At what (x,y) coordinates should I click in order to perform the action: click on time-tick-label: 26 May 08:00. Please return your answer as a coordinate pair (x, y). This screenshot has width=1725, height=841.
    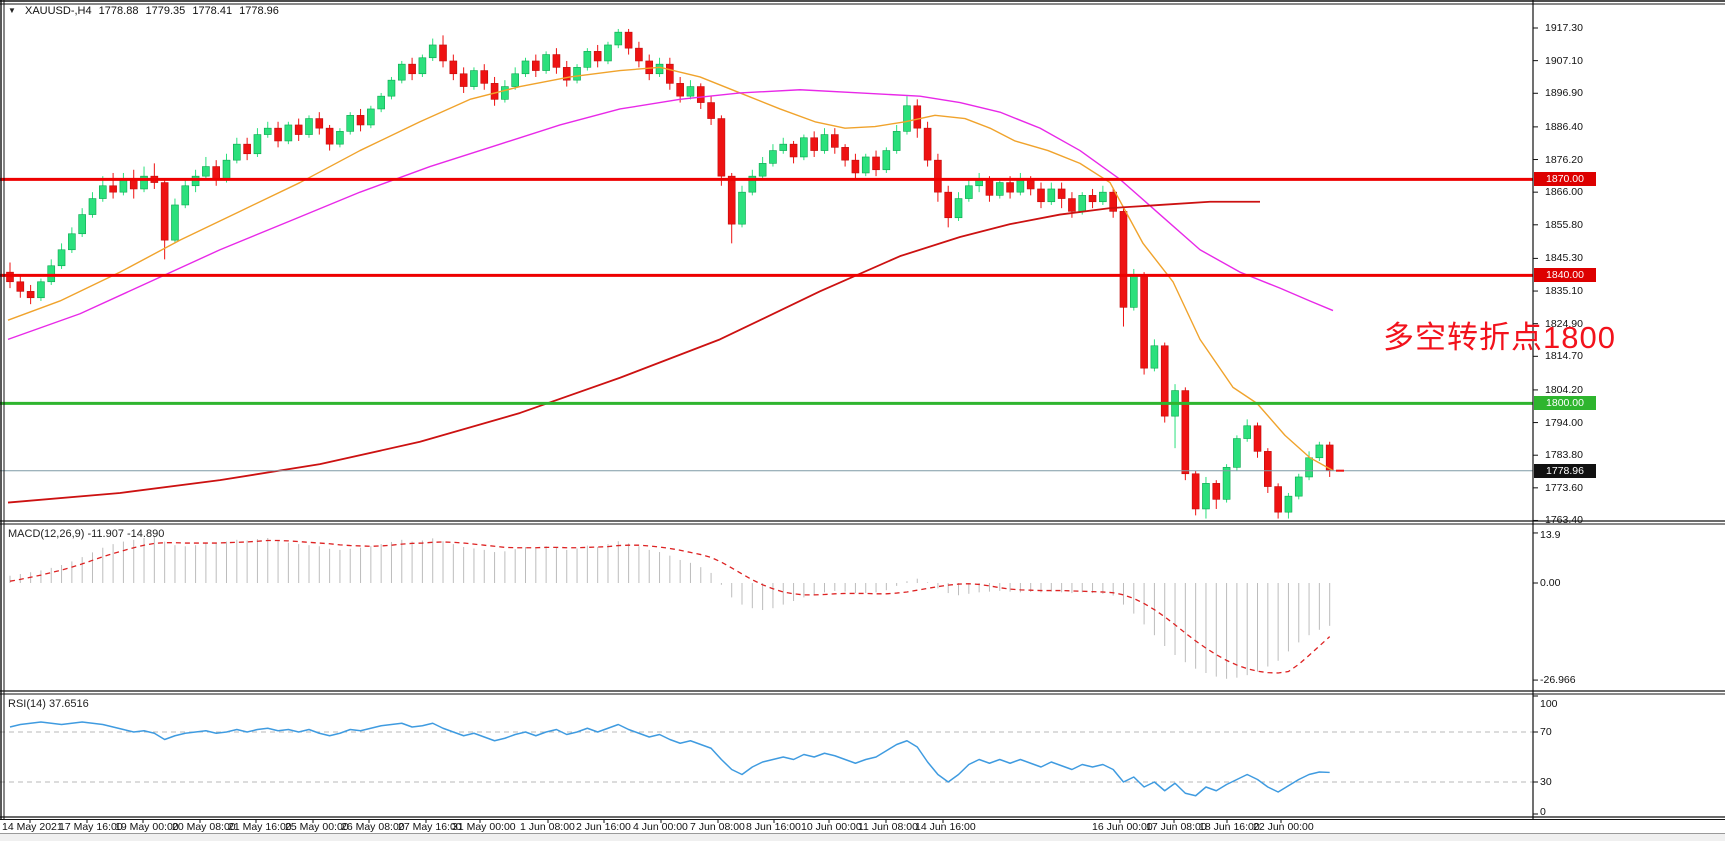
    Looking at the image, I should click on (373, 827).